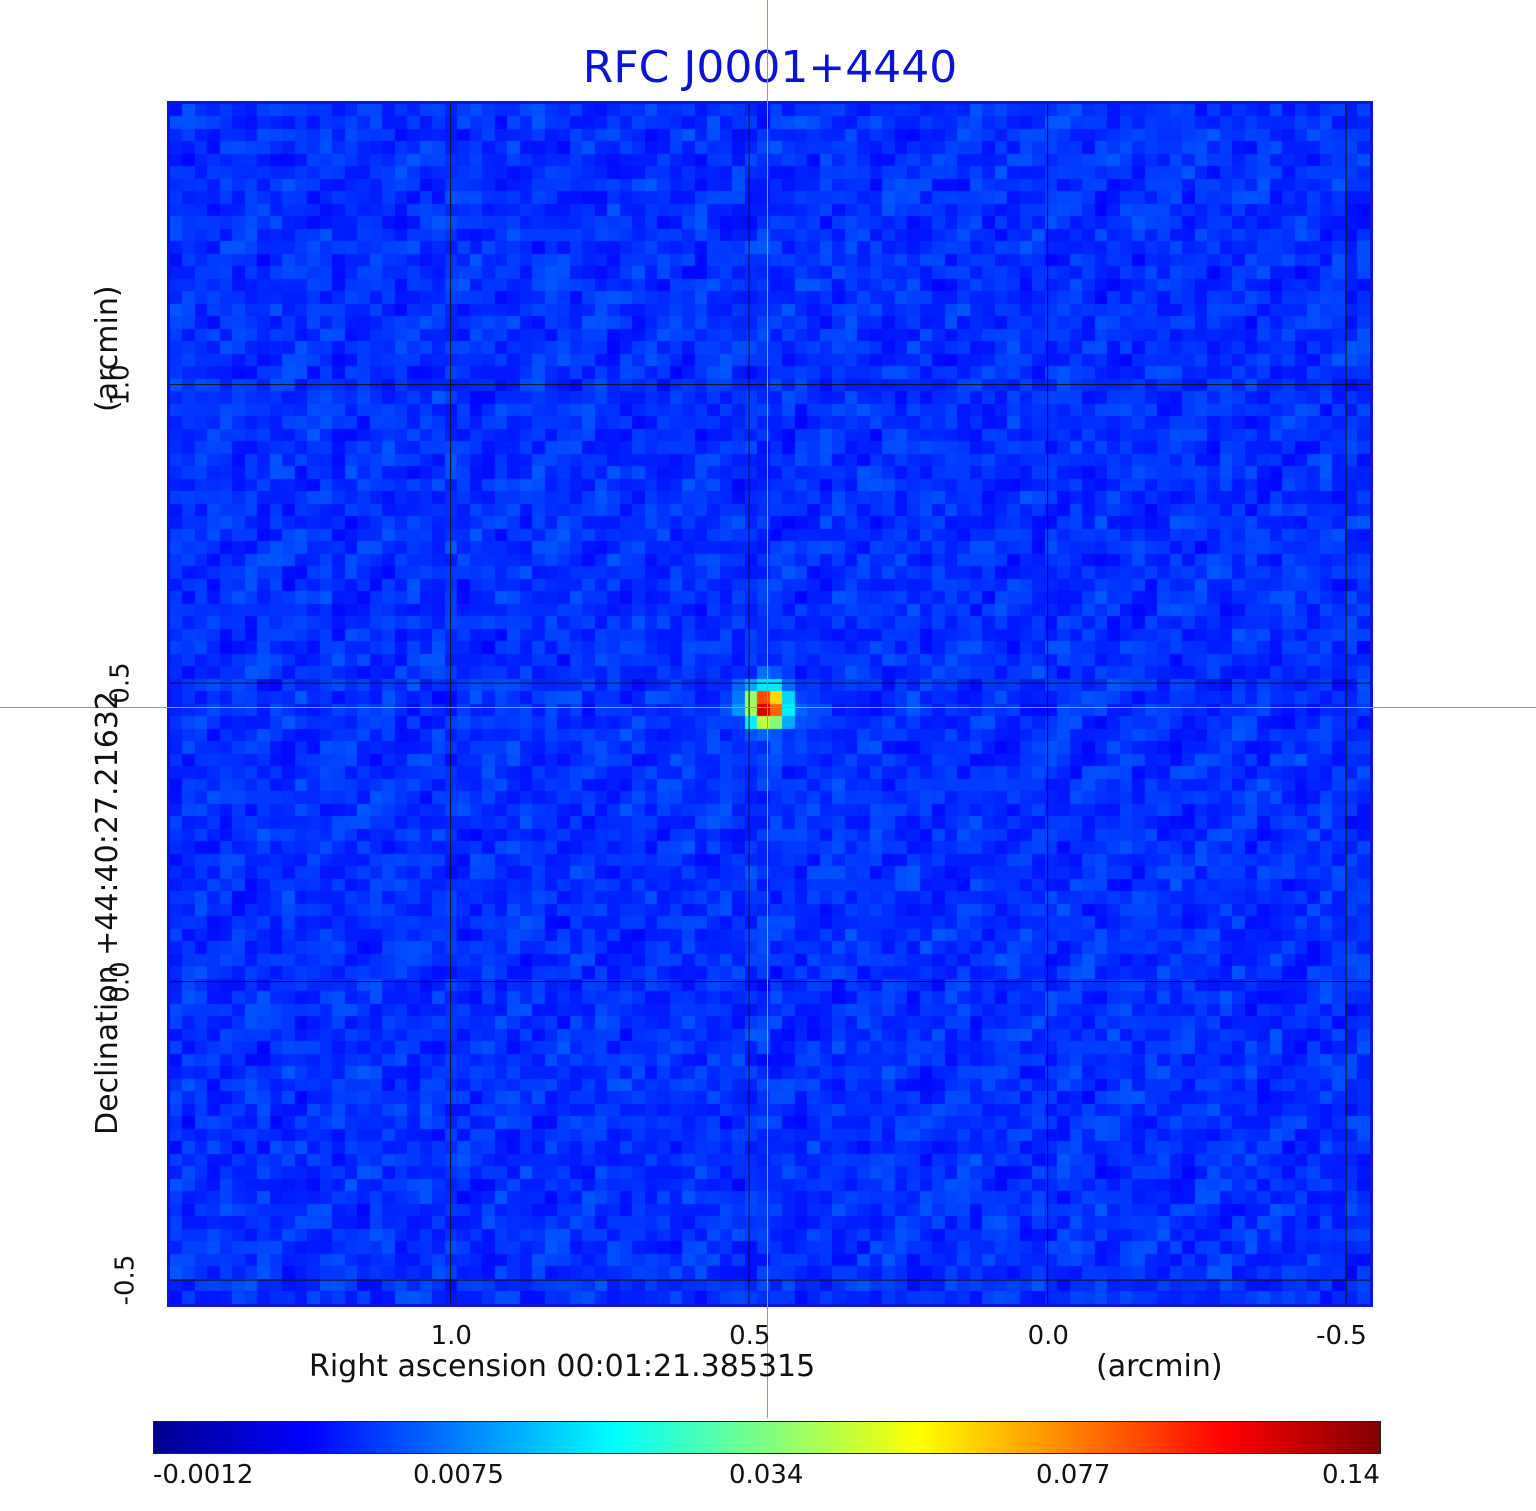 The width and height of the screenshot is (1536, 1511). What do you see at coordinates (562, 1366) in the screenshot?
I see `x-axis-label: Right ascension 00:01:21.385315` at bounding box center [562, 1366].